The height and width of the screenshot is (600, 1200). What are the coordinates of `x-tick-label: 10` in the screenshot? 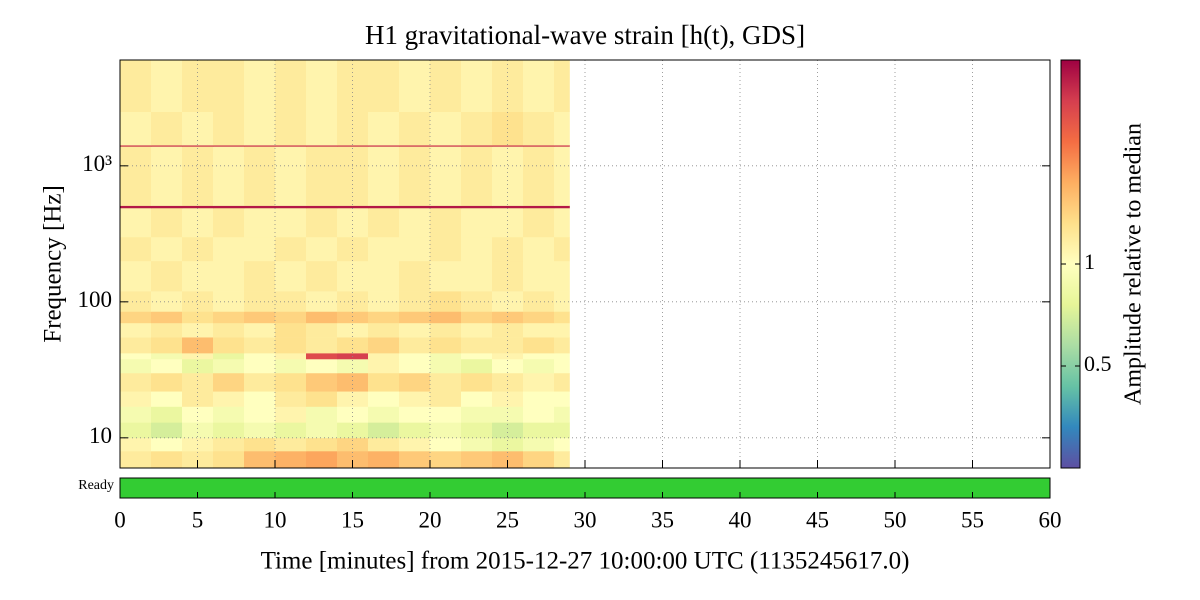 It's located at (275, 519).